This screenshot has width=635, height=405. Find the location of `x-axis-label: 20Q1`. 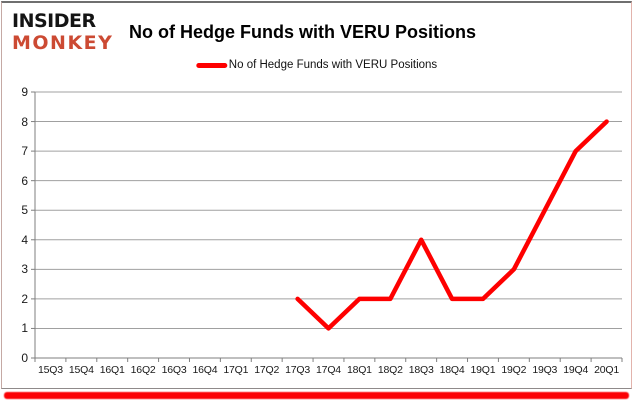

x-axis-label: 20Q1 is located at coordinates (606, 370).